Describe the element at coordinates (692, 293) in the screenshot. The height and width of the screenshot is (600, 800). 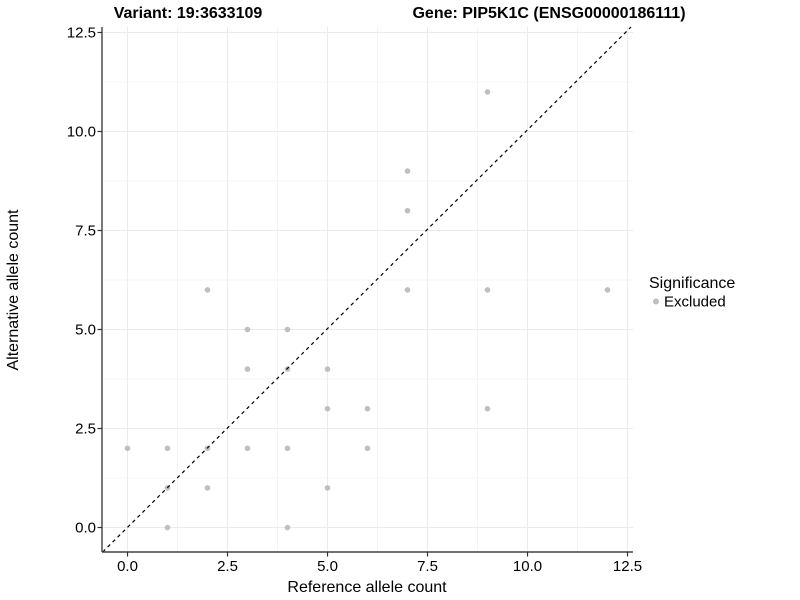
I see `legend: Significance Excluded` at that location.